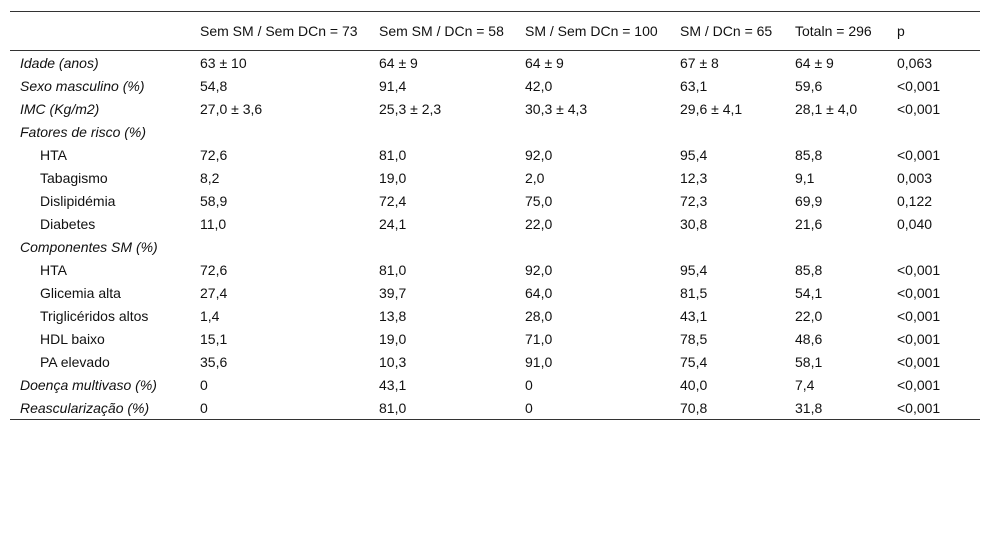  What do you see at coordinates (80, 293) in the screenshot?
I see `row-label: Glicemia alta` at bounding box center [80, 293].